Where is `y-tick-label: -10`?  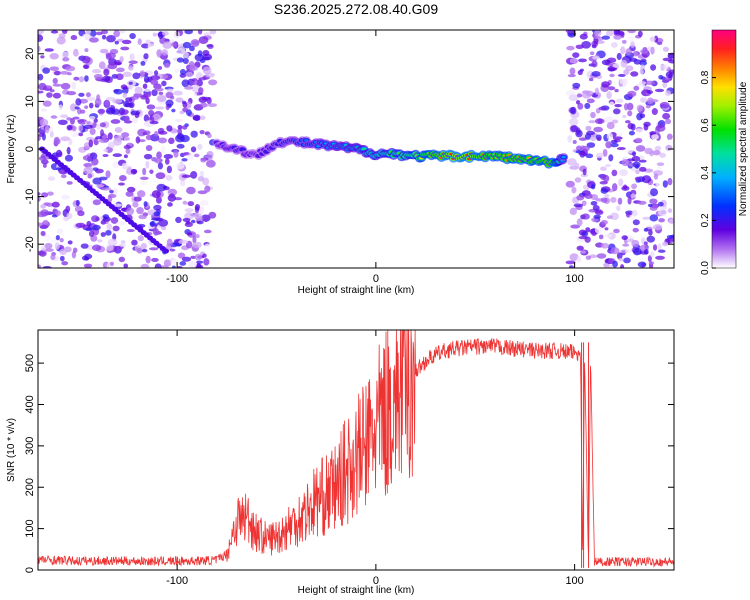 y-tick-label: -10 is located at coordinates (30, 197).